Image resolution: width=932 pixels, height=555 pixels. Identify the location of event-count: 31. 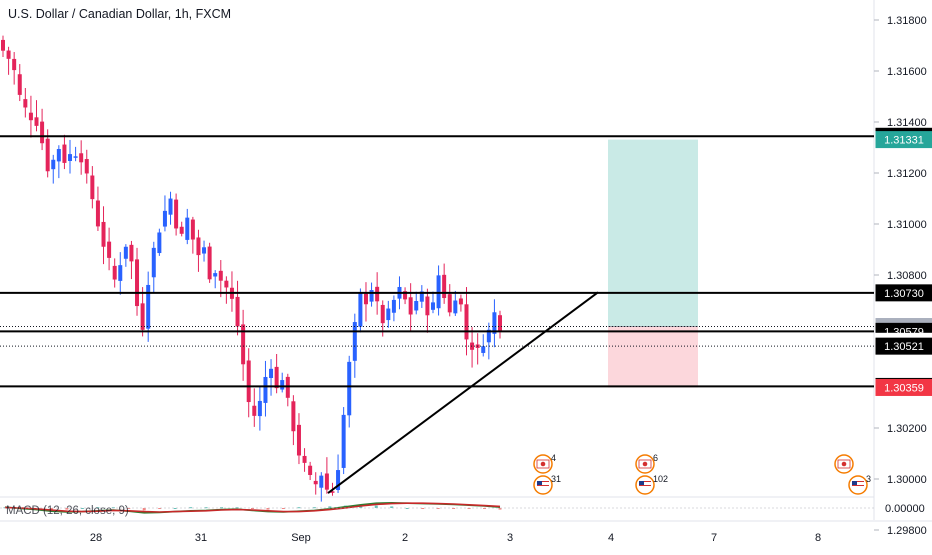
(556, 479).